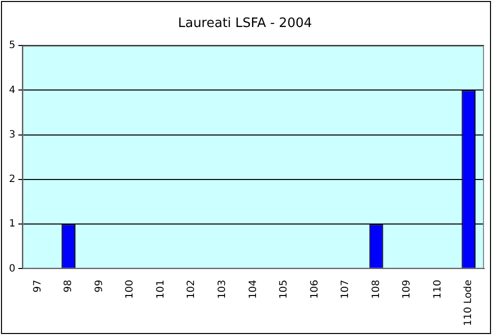  I want to click on x-tick-label: 104, so click(253, 289).